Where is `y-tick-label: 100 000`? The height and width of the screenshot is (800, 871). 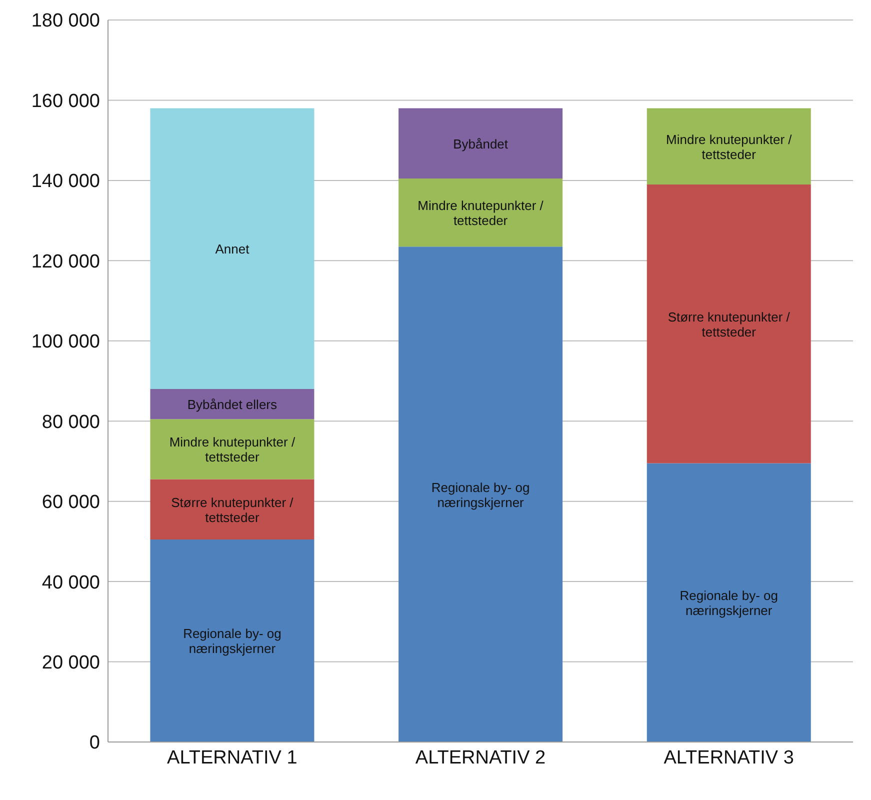 y-tick-label: 100 000 is located at coordinates (65, 342).